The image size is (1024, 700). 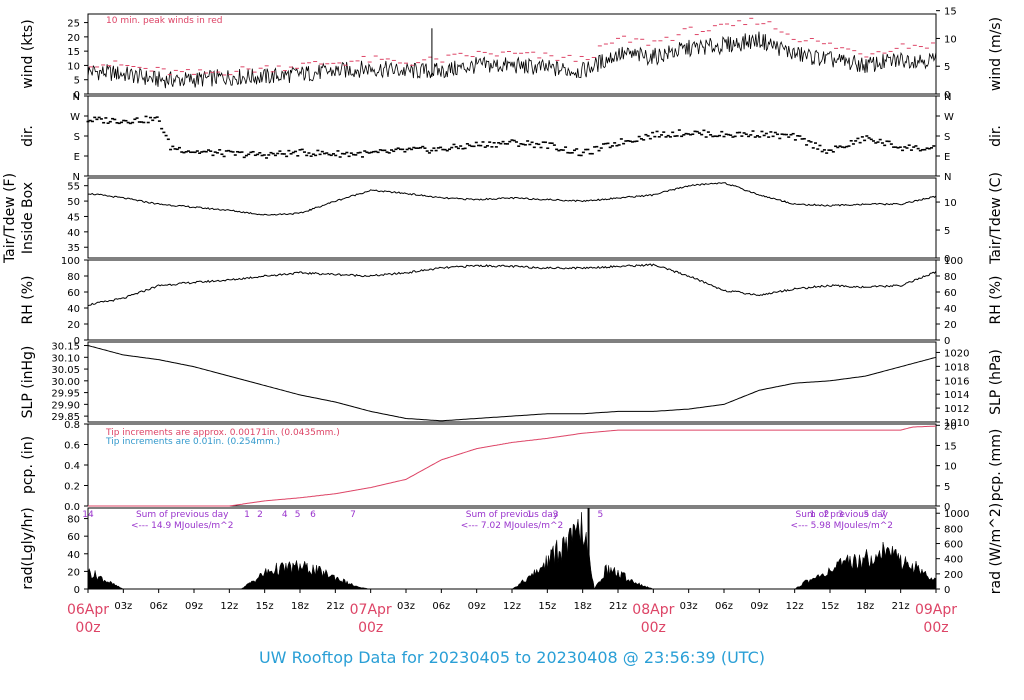 What do you see at coordinates (192, 442) in the screenshot?
I see `pcp-note-tip: Tip increments are 0.01in. (0.254mm.)` at bounding box center [192, 442].